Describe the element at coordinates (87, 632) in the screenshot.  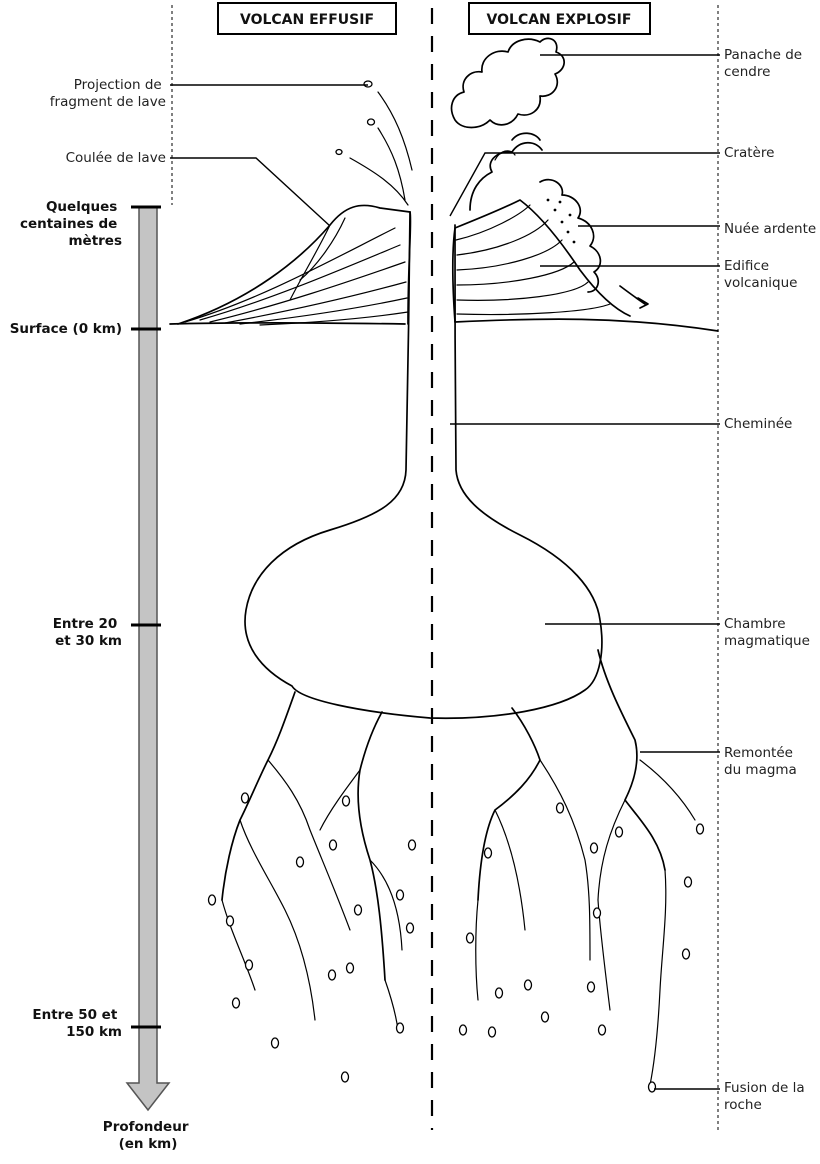
I see `scale-label-20-30km: Entre 20 et 30 km` at that location.